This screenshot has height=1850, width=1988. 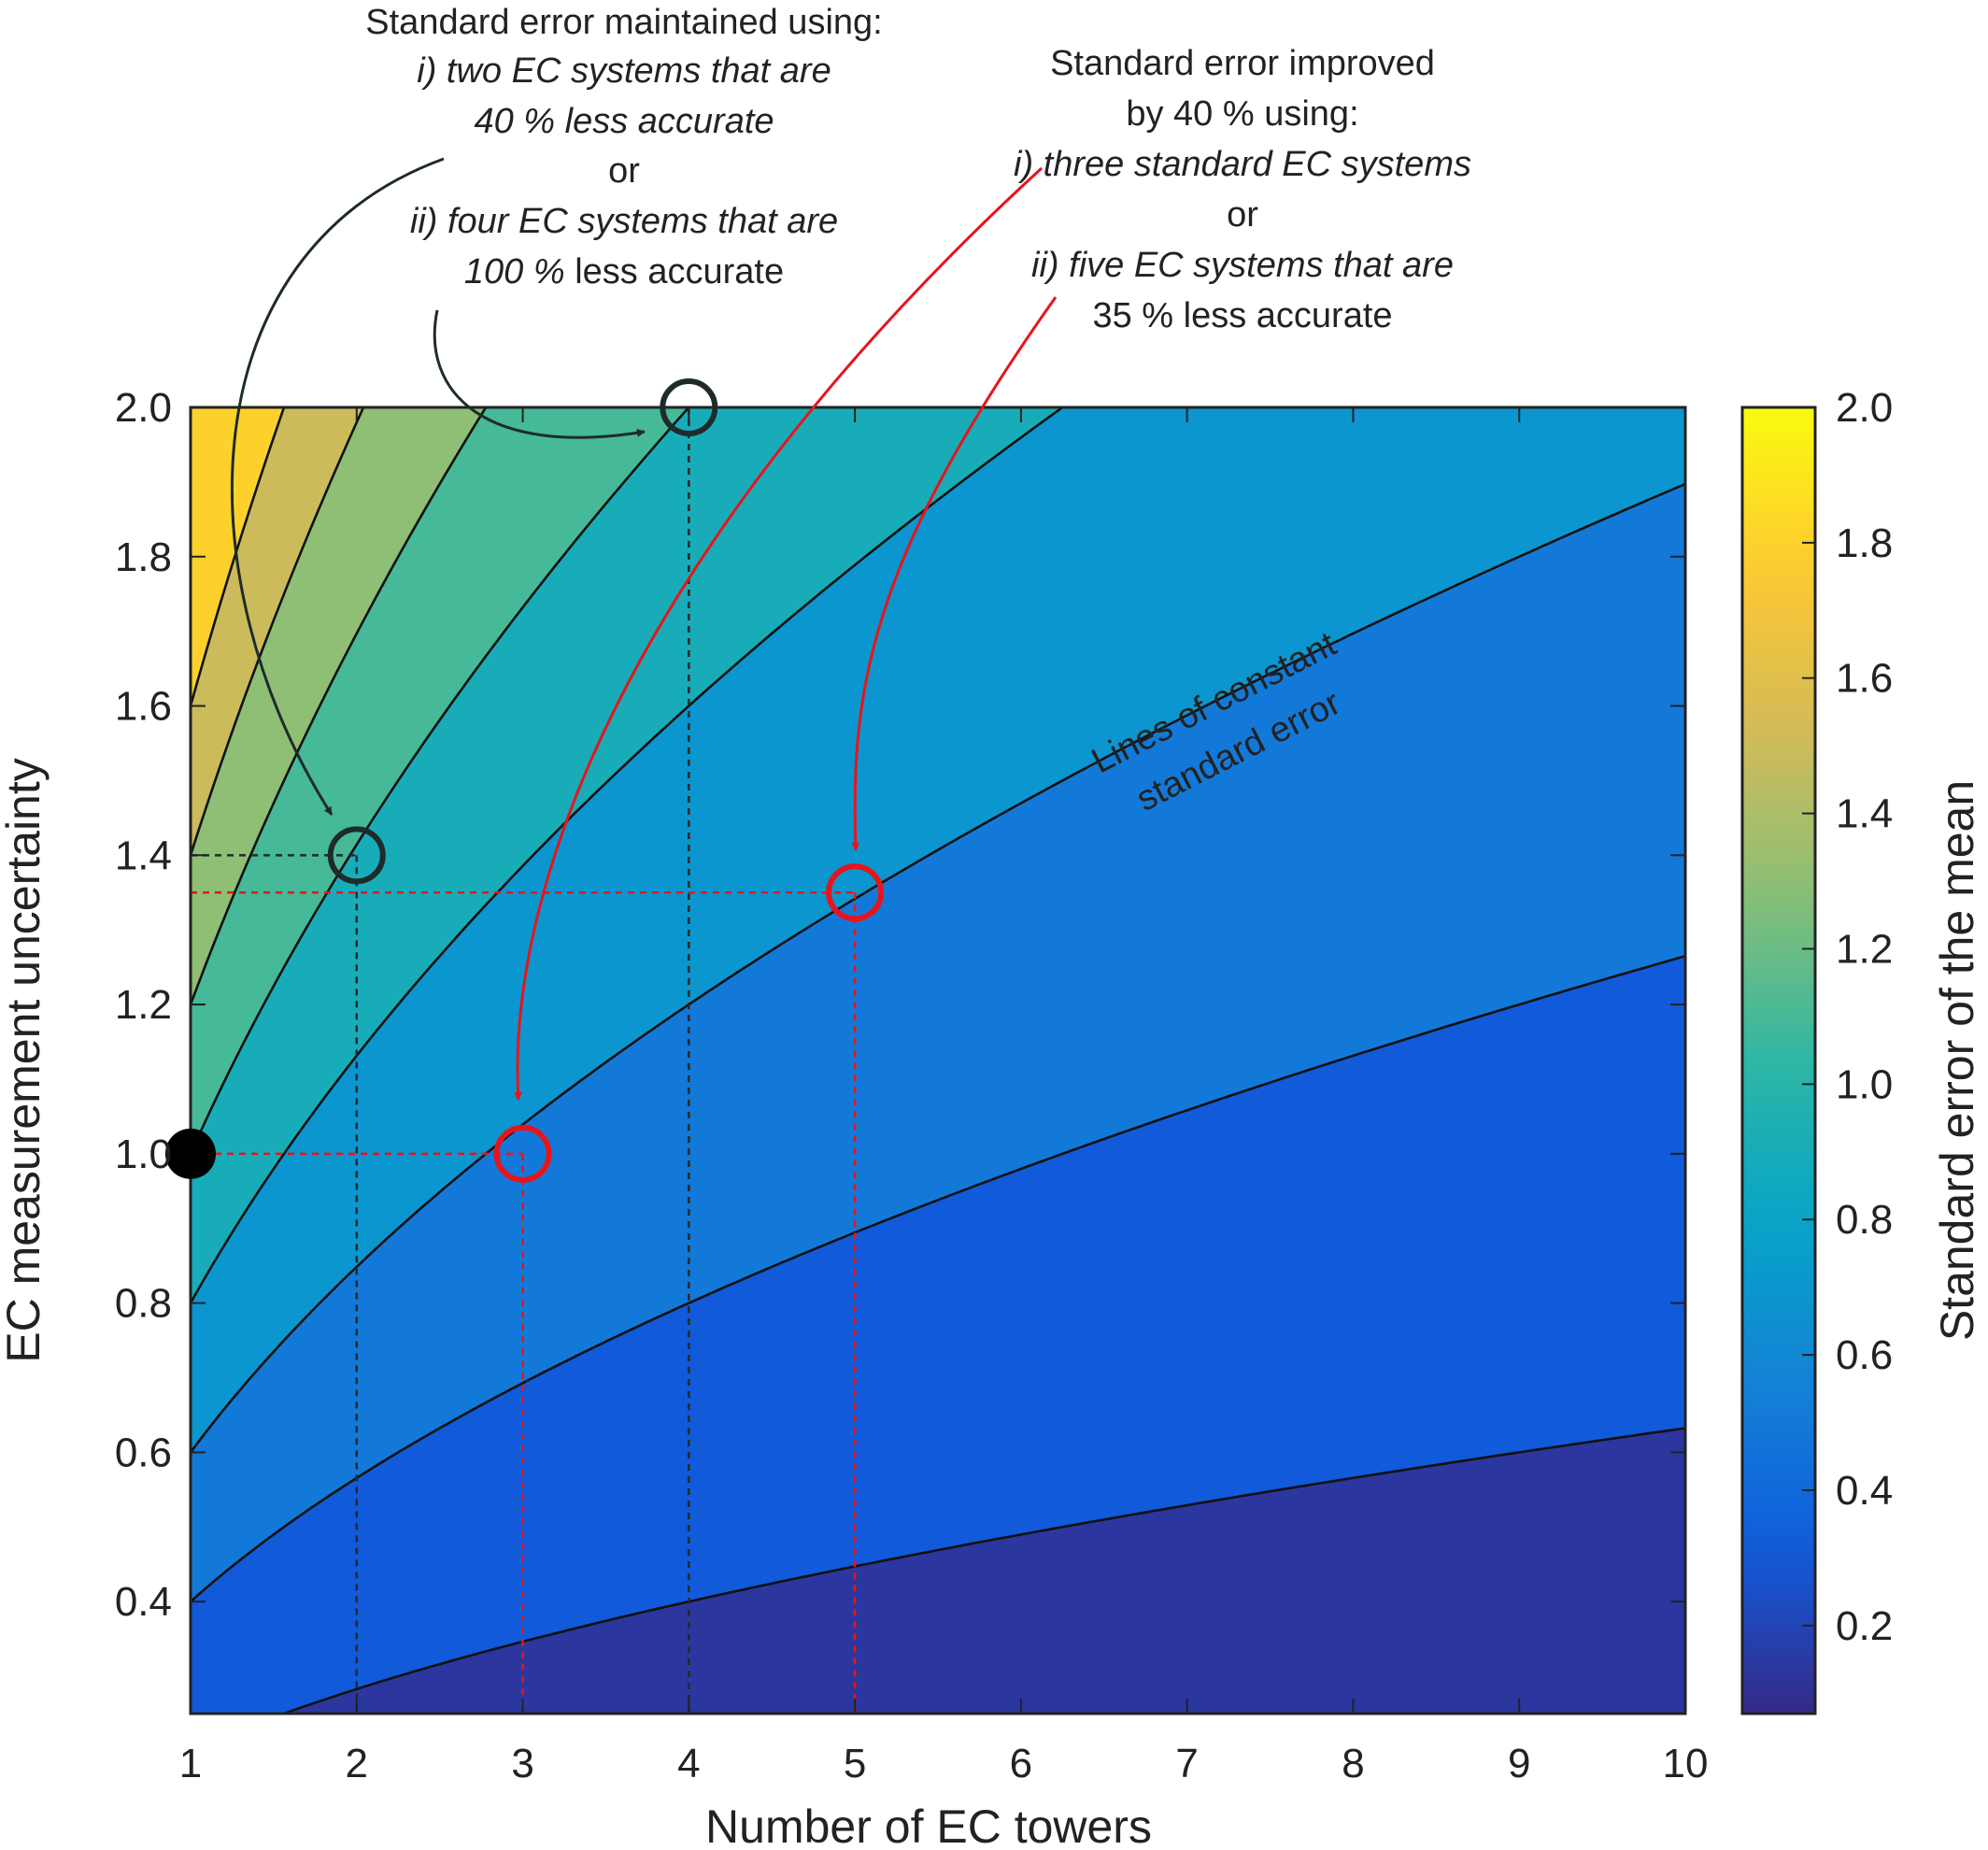 I want to click on x-tick-label: 10, so click(x=1686, y=1763).